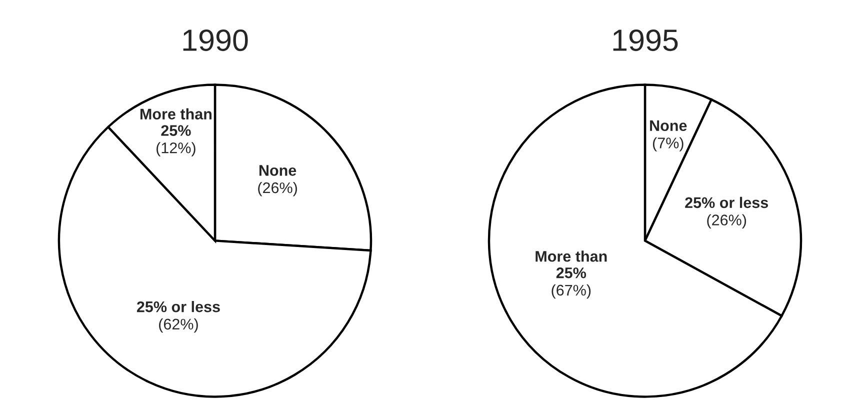 This screenshot has width=860, height=408. What do you see at coordinates (571, 291) in the screenshot?
I see `data-label: (67%)` at bounding box center [571, 291].